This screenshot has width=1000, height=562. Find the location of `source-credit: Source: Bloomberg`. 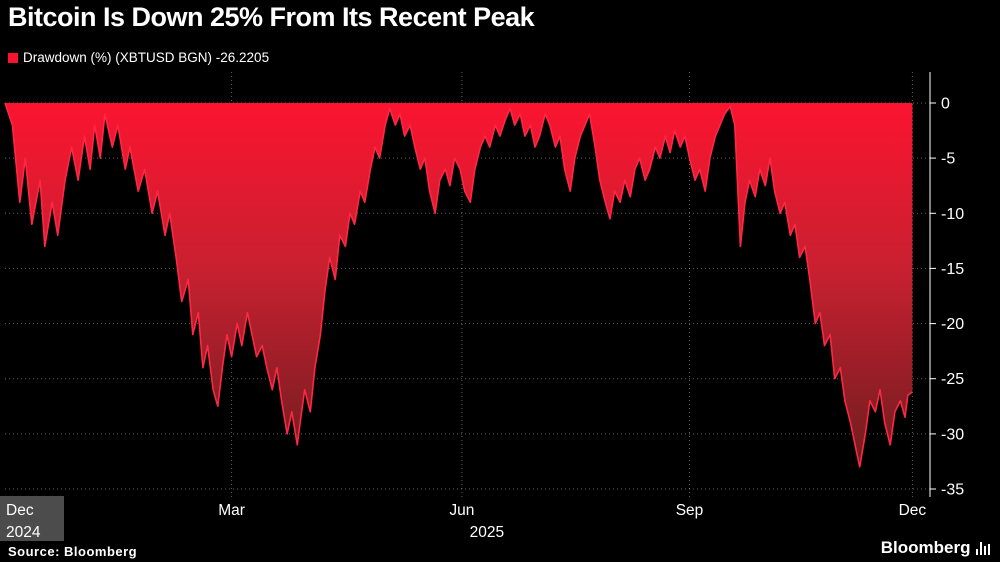

source-credit: Source: Bloomberg is located at coordinates (73, 551).